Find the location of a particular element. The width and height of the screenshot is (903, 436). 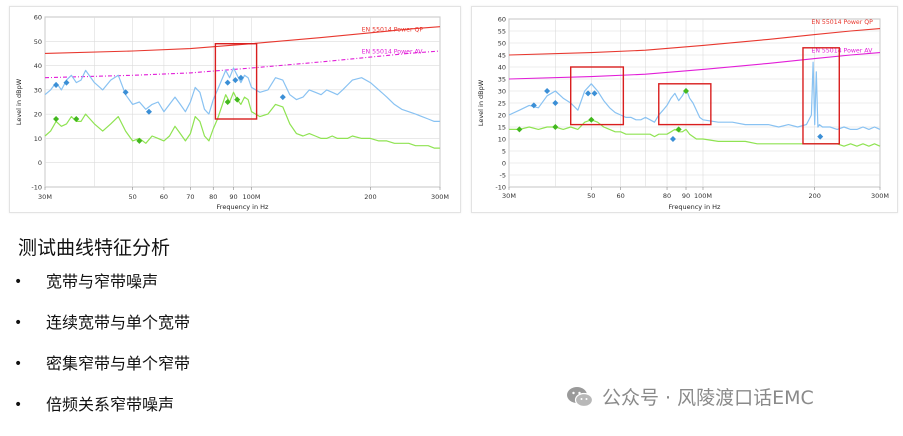

list-item-text: 宽带与窄带噪声 is located at coordinates (102, 281).